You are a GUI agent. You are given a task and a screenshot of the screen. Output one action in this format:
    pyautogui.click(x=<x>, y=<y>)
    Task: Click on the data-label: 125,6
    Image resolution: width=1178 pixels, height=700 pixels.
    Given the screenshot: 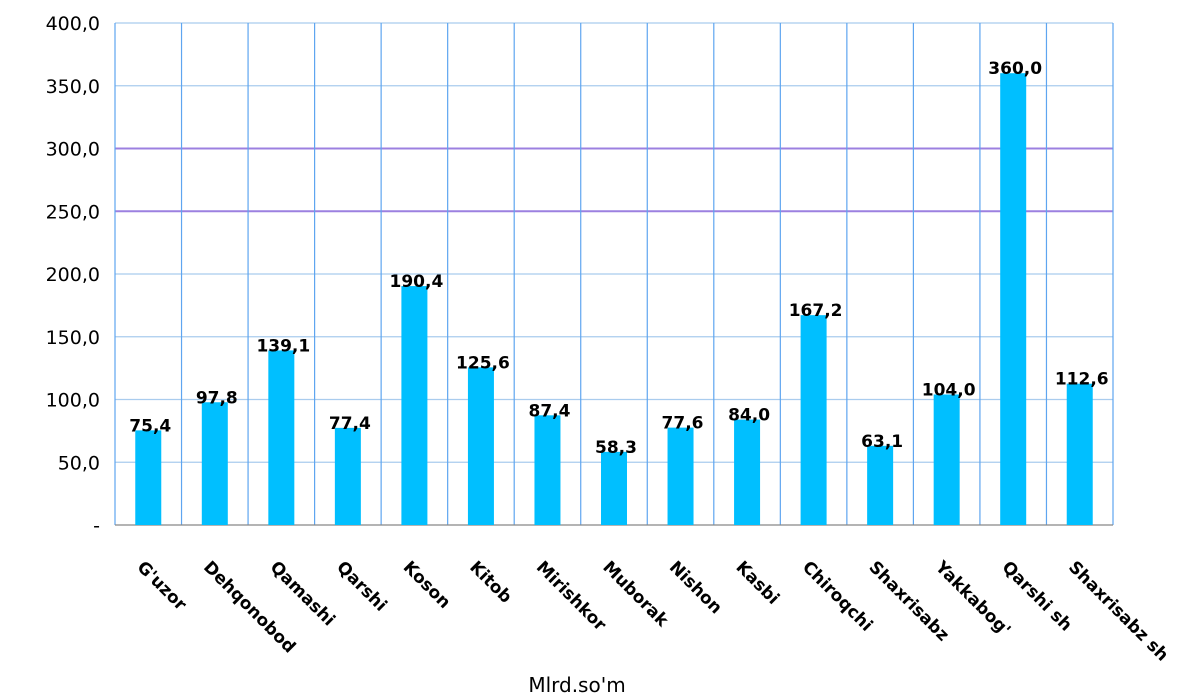 What is the action you would take?
    pyautogui.click(x=483, y=363)
    